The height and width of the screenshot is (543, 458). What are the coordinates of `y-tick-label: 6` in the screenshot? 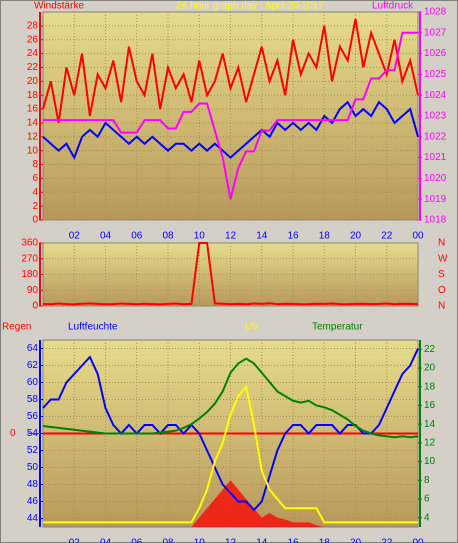 It's located at (35, 178).